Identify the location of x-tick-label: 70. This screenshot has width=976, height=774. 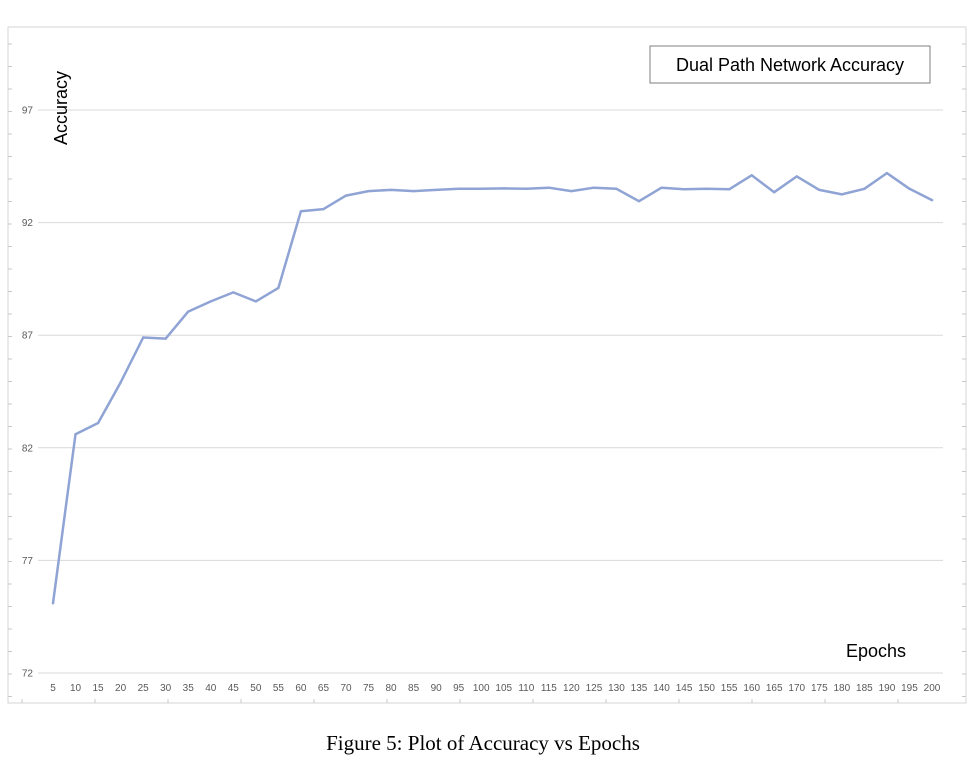
(346, 688).